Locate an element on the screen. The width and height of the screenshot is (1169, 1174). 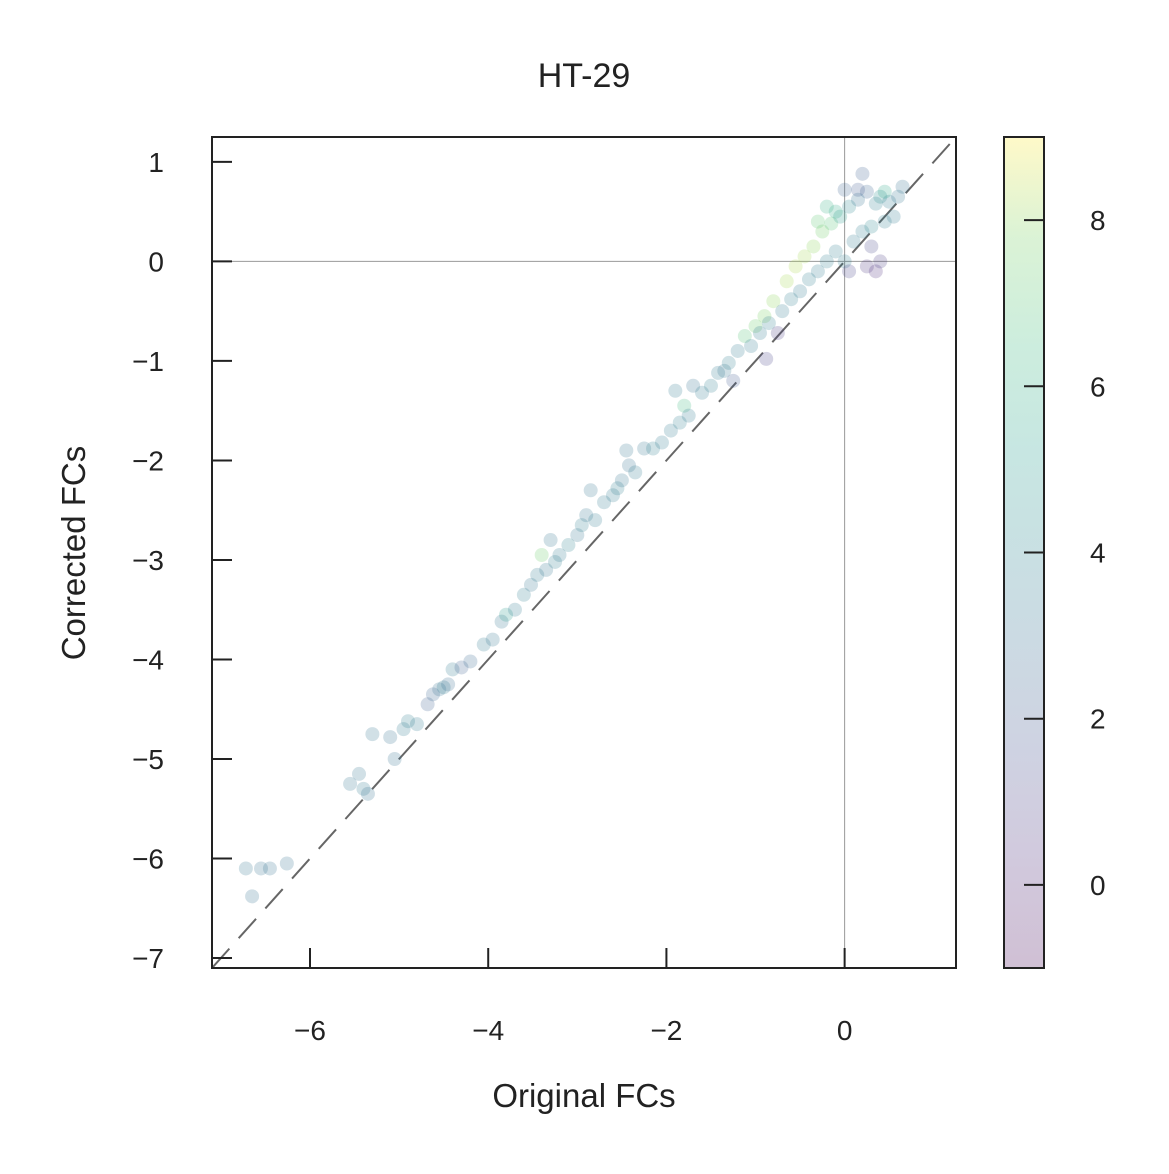
x-tick-label: −4 is located at coordinates (488, 1030).